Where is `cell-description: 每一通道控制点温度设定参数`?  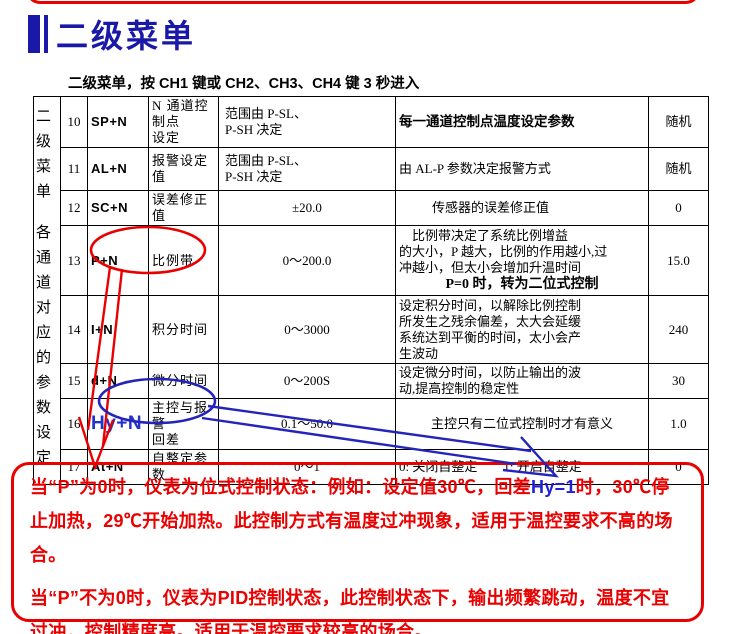 cell-description: 每一通道控制点温度设定参数 is located at coordinates (522, 122).